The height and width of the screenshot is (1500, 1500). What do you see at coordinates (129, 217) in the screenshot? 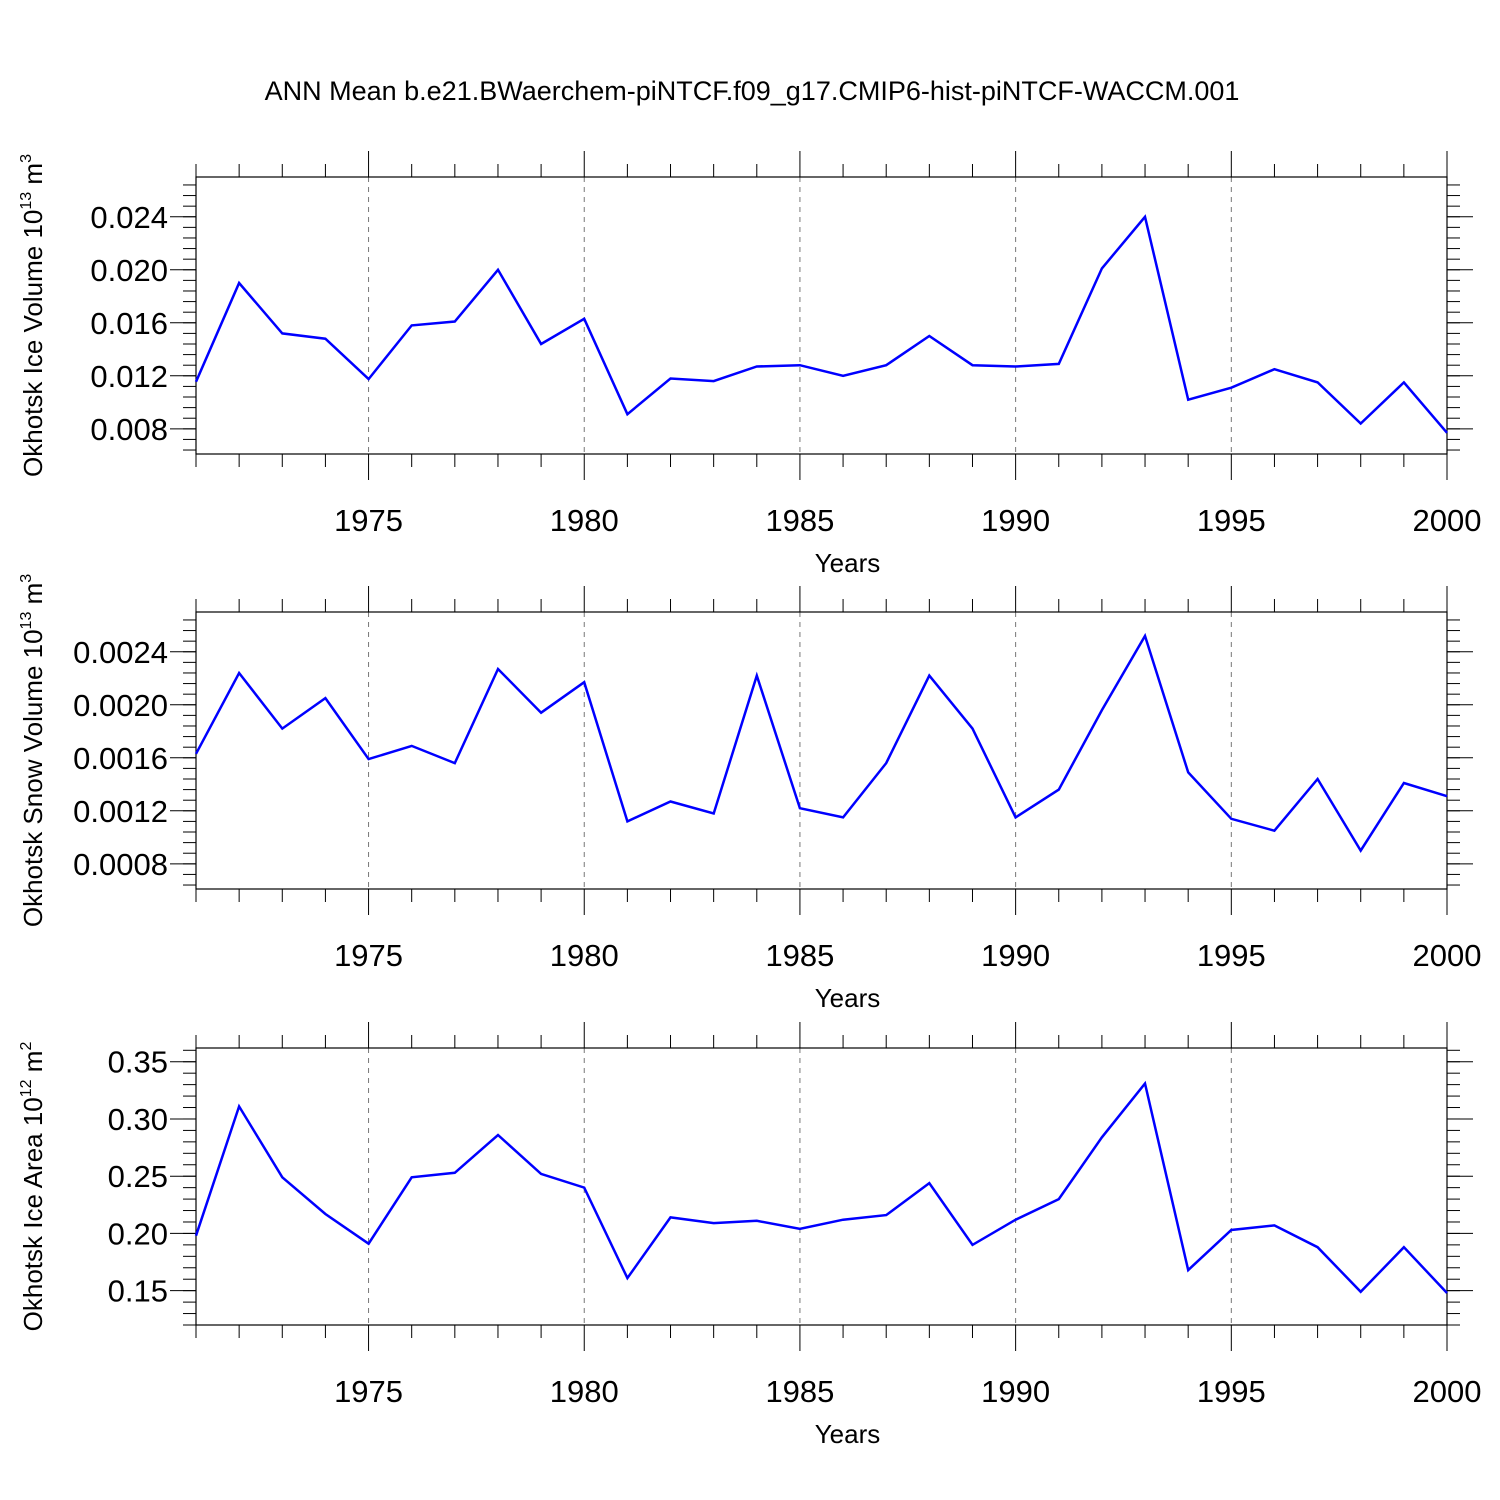
I see `y-tick-label: 0.024` at bounding box center [129, 217].